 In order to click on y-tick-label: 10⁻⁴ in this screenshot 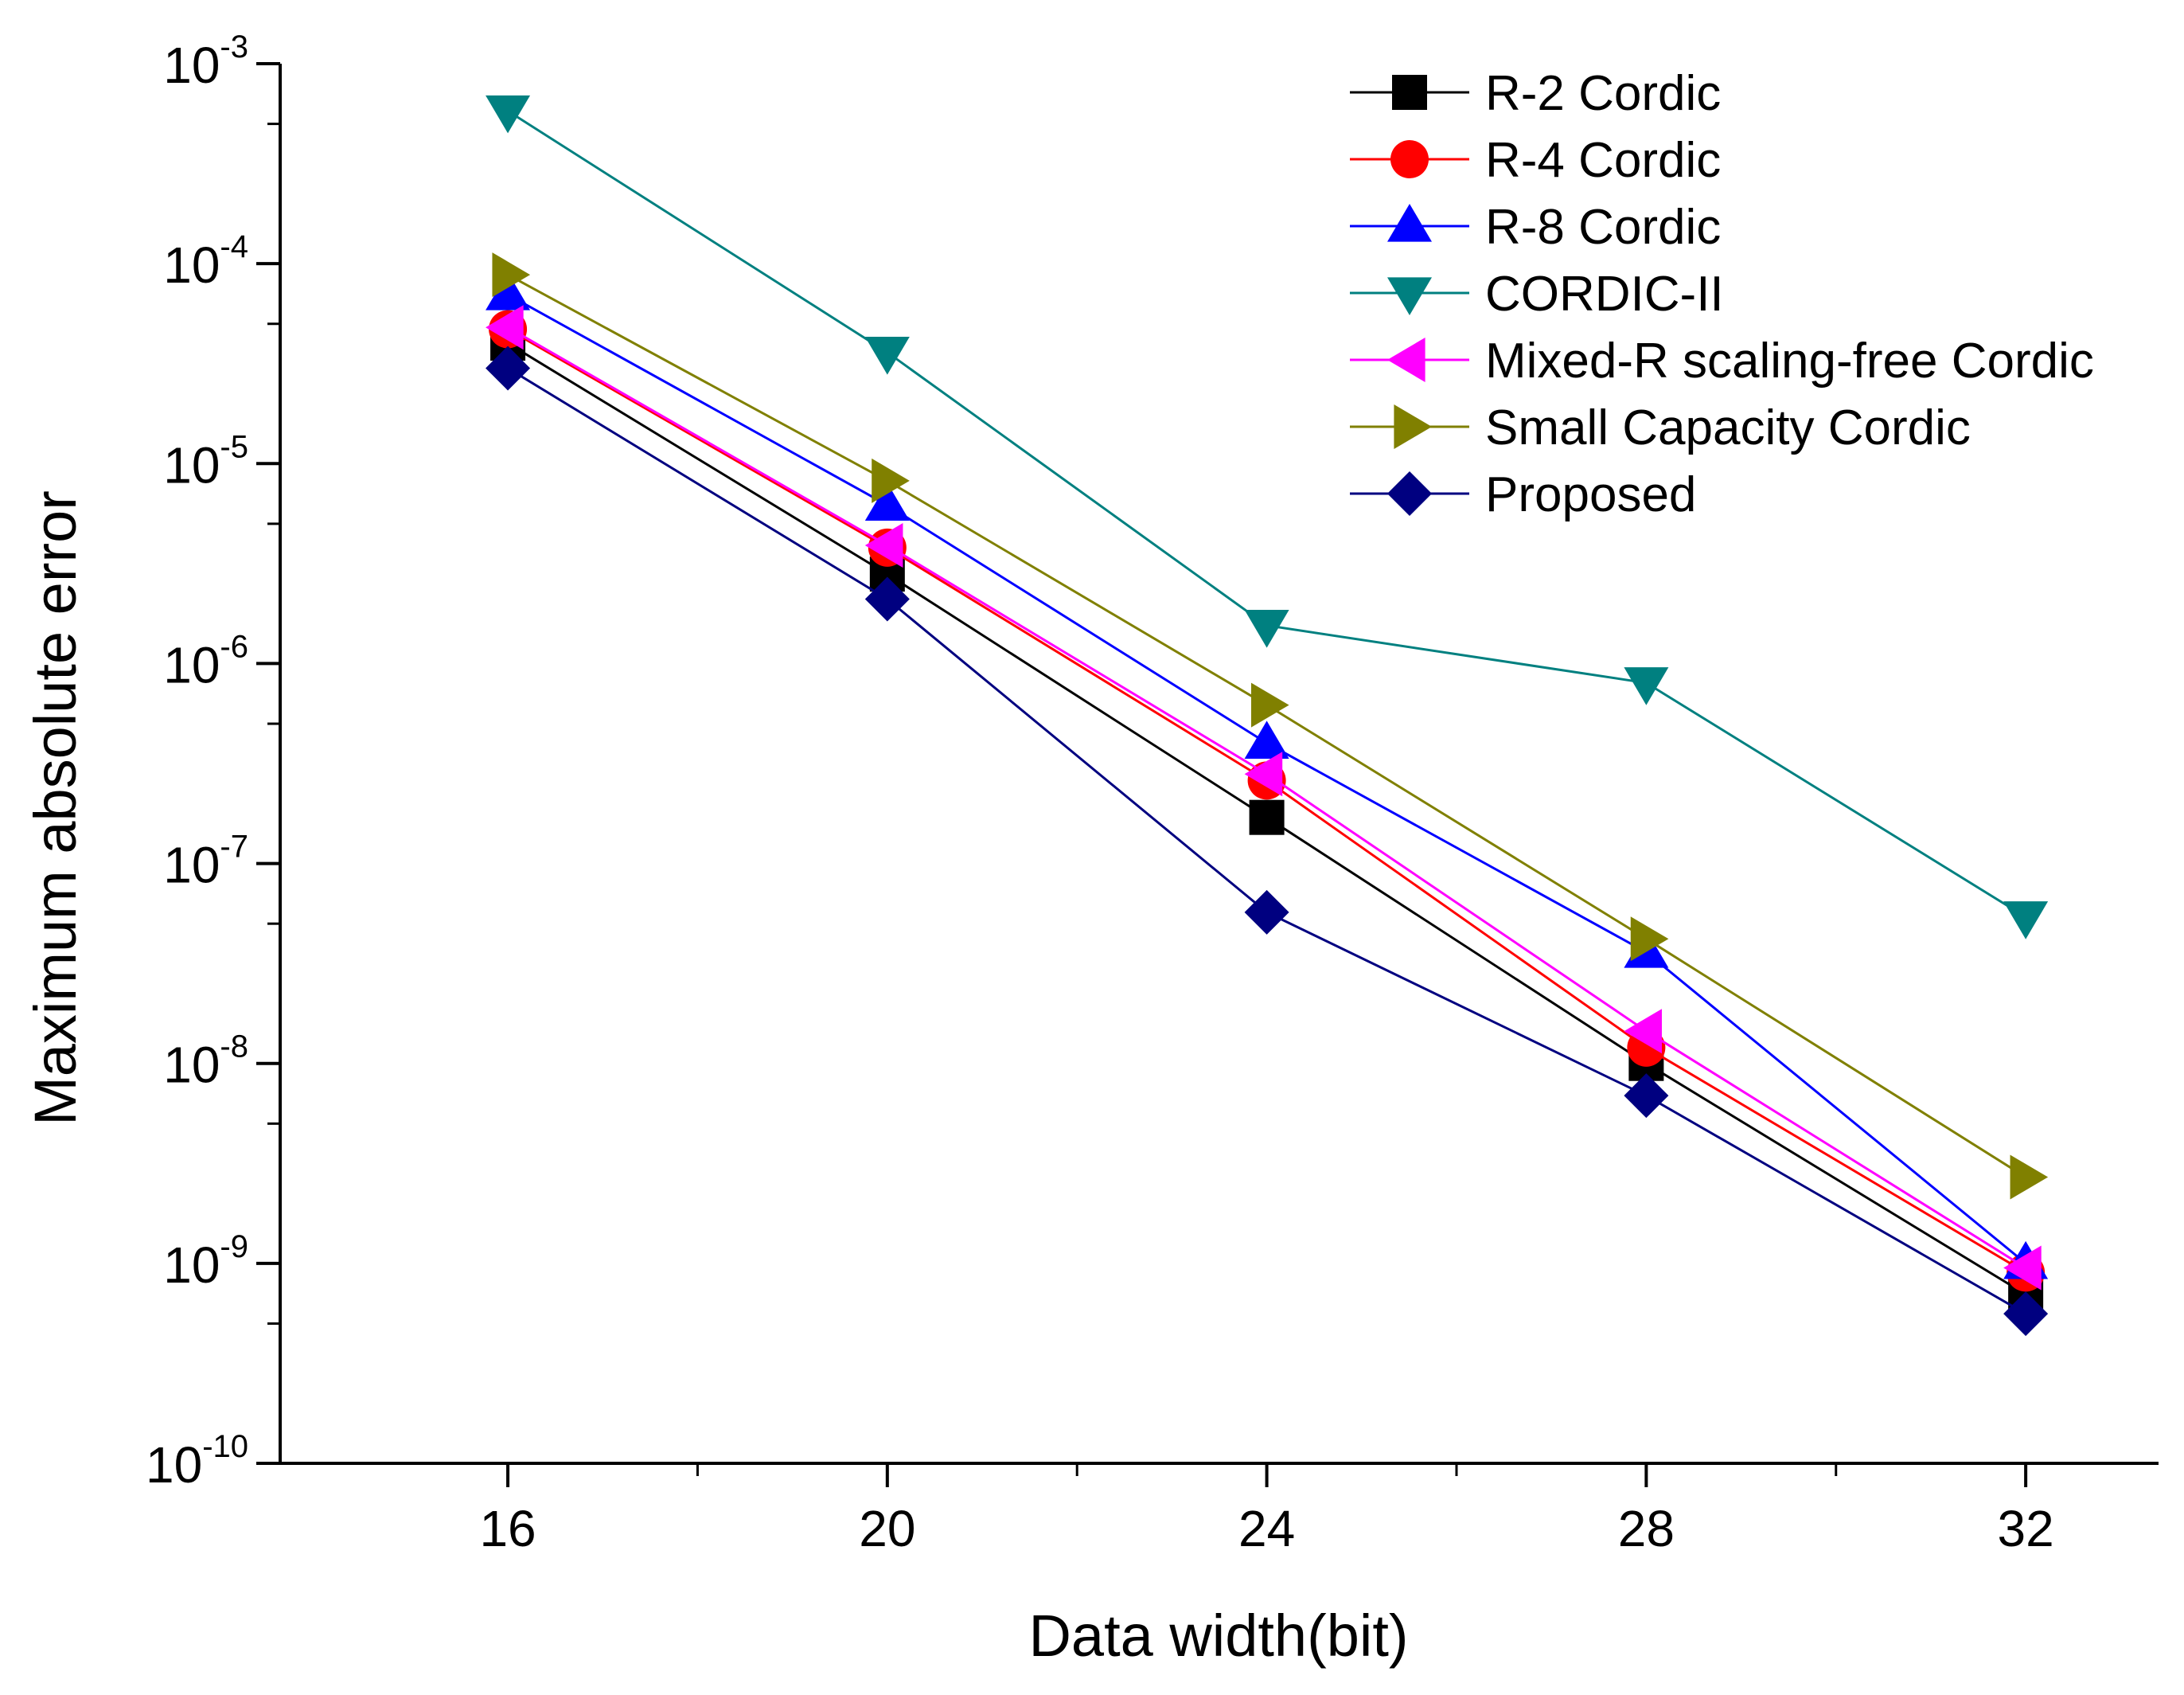, I will do `click(205, 261)`.